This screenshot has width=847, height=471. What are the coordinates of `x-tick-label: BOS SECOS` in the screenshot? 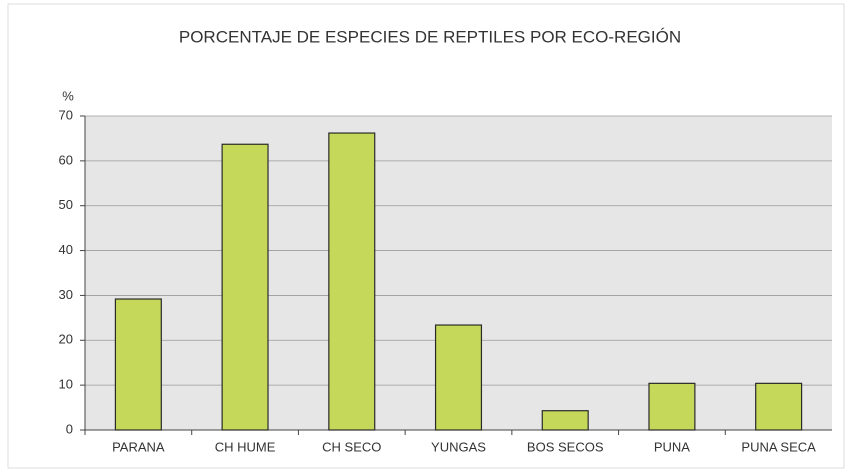 It's located at (565, 446).